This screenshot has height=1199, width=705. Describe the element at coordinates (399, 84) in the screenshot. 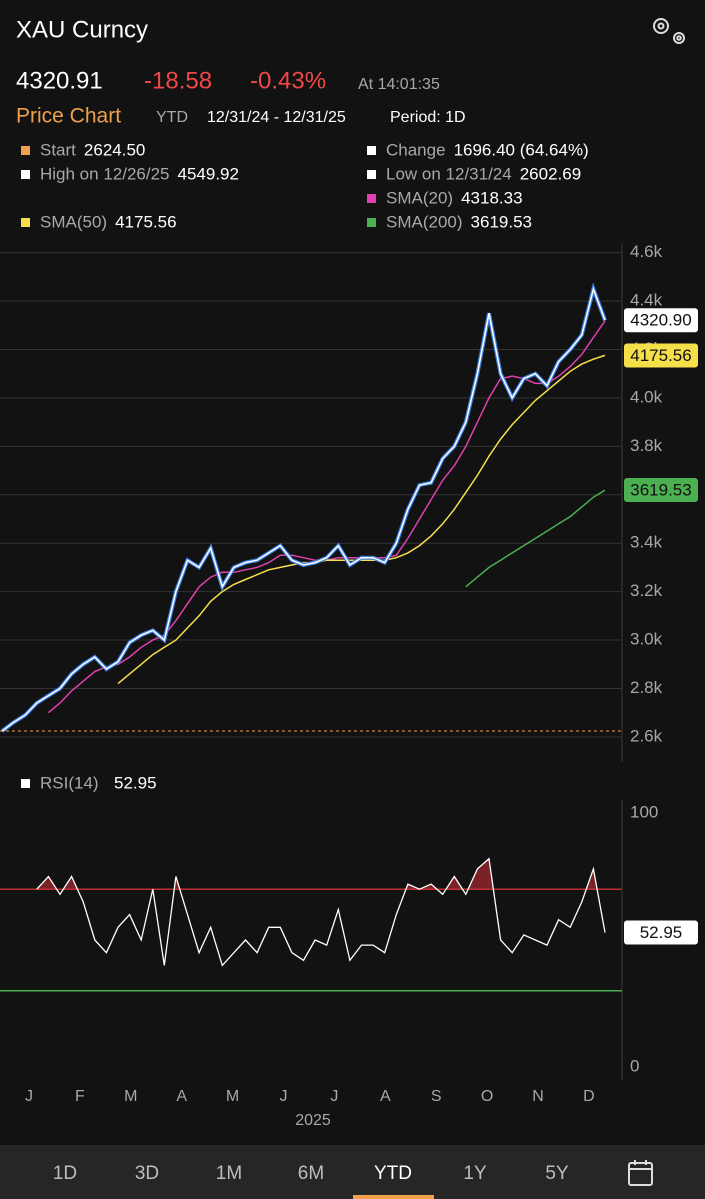

I see `time: At 14:01:35` at that location.